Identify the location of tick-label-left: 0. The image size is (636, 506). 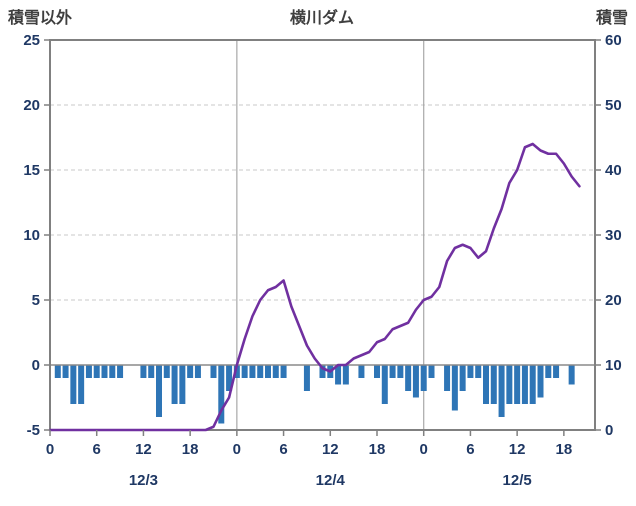
(36, 365).